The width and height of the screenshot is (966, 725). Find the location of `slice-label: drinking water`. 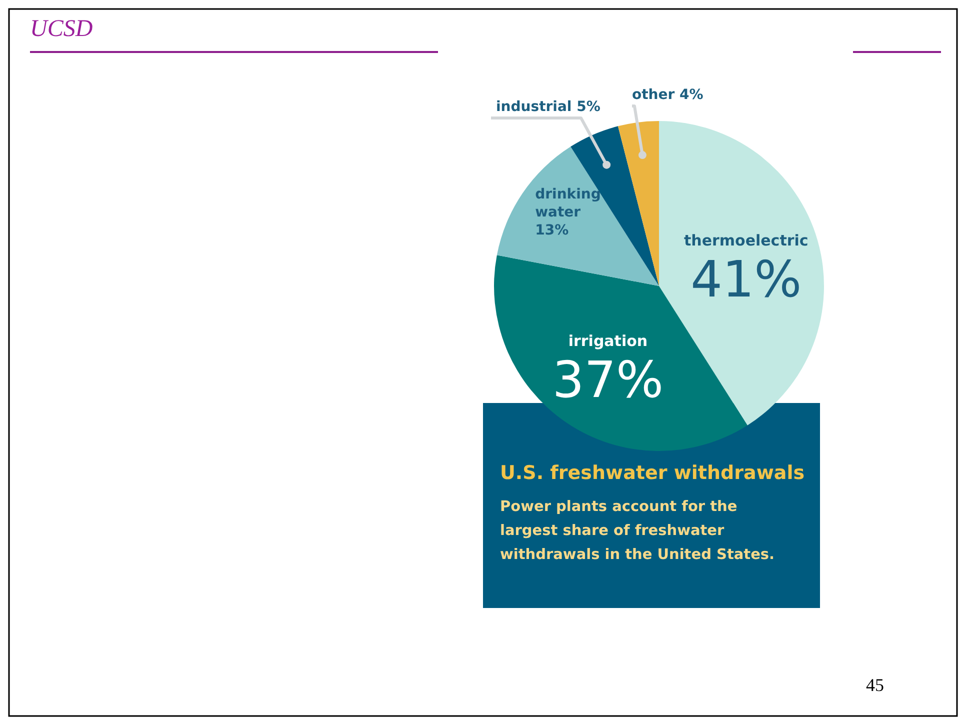

slice-label: drinking water is located at coordinates (568, 203).